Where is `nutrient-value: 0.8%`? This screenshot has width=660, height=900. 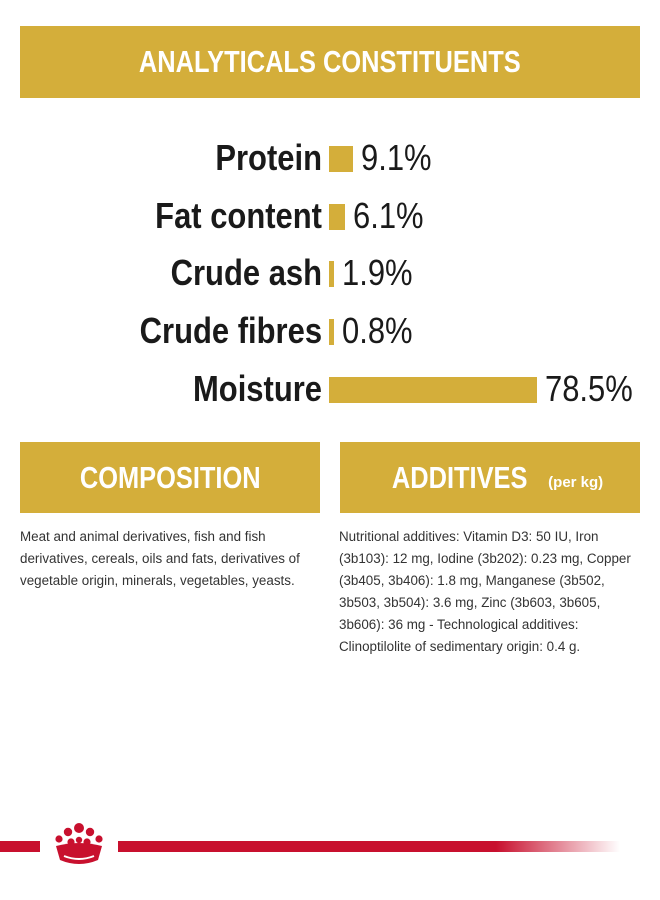
nutrient-value: 0.8% is located at coordinates (377, 330).